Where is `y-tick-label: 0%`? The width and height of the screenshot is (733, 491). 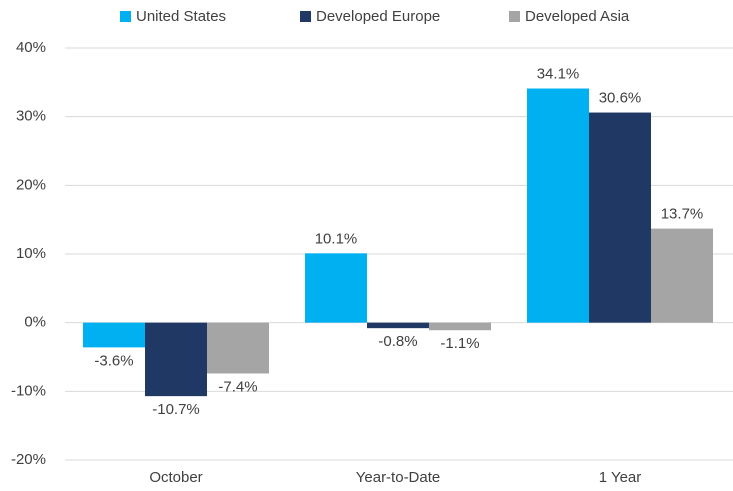 y-tick-label: 0% is located at coordinates (35, 322).